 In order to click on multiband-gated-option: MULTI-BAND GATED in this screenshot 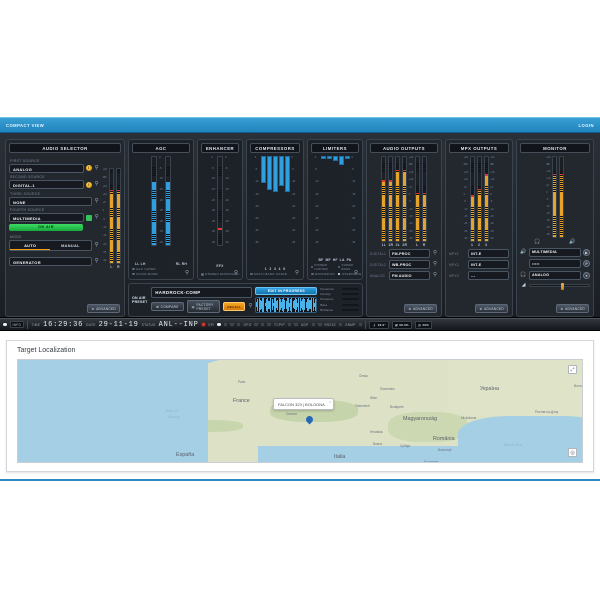, I will do `click(275, 274)`.